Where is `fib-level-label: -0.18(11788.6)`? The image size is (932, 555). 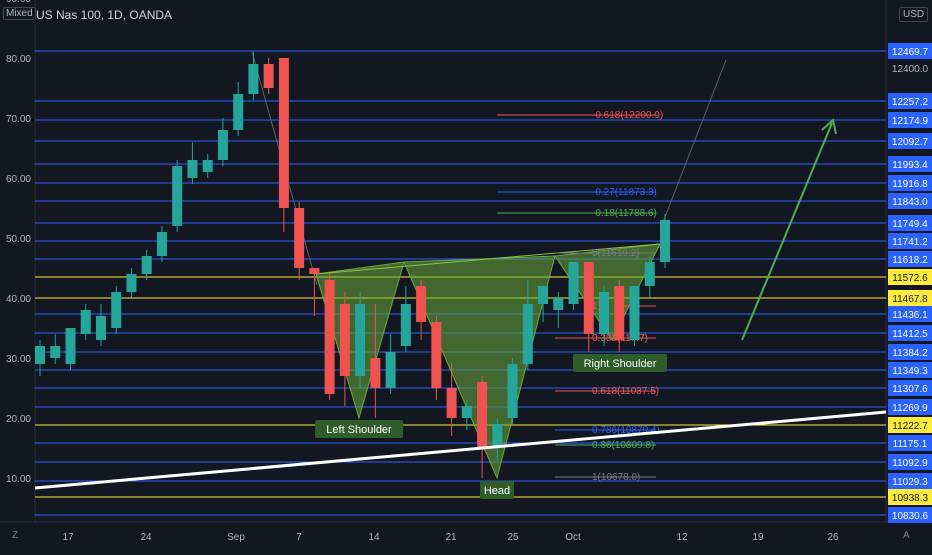
fib-level-label: -0.18(11788.6) is located at coordinates (624, 213).